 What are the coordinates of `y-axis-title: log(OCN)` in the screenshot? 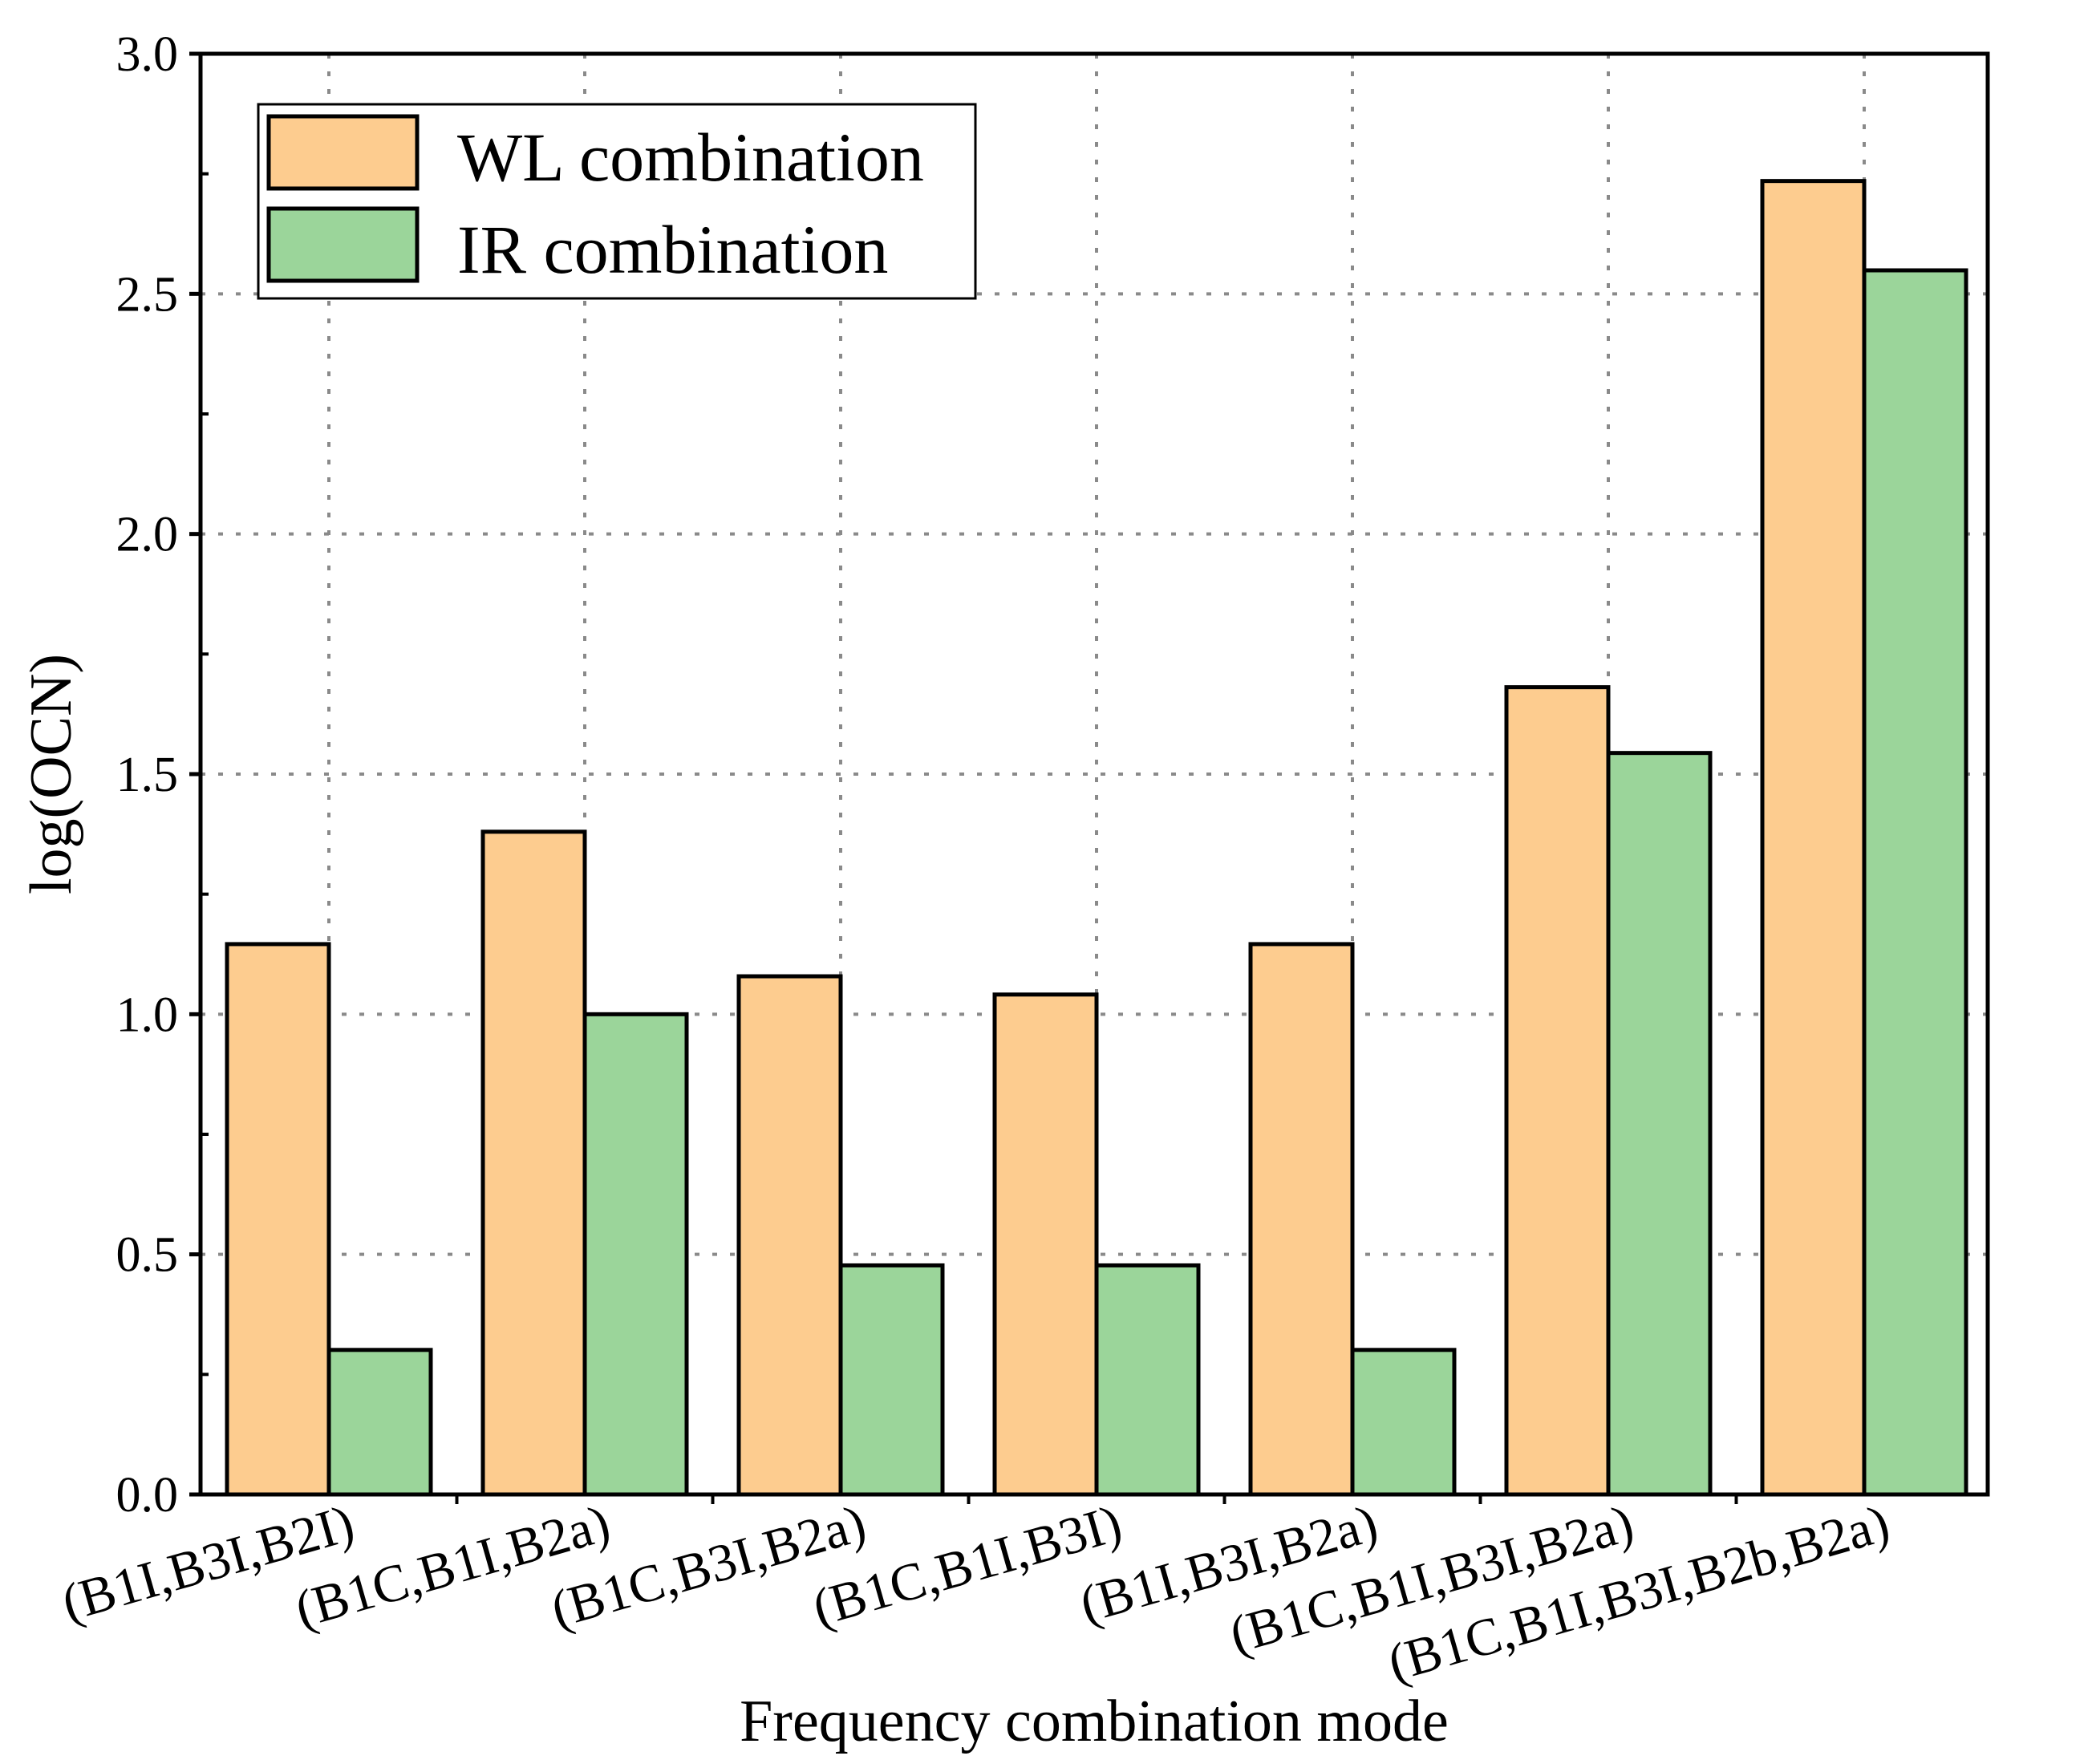 It's located at (51, 774).